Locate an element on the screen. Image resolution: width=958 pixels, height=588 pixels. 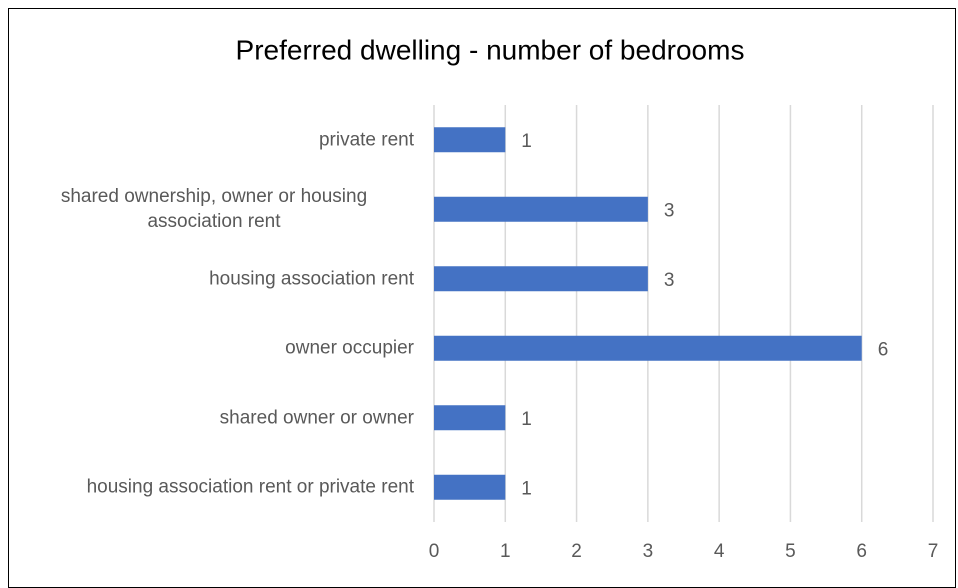
x-tick-label: 7 is located at coordinates (933, 551).